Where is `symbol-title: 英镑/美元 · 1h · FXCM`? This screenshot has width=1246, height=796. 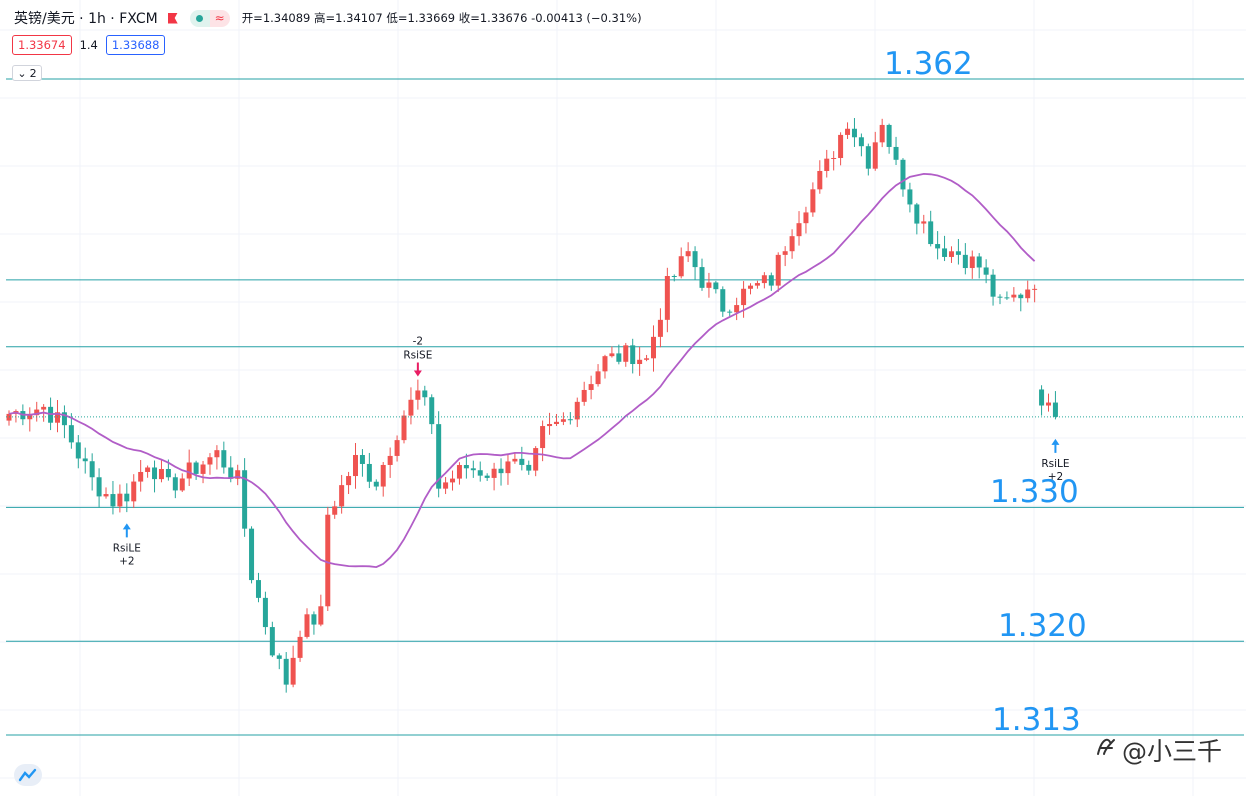 symbol-title: 英镑/美元 · 1h · FXCM is located at coordinates (86, 19).